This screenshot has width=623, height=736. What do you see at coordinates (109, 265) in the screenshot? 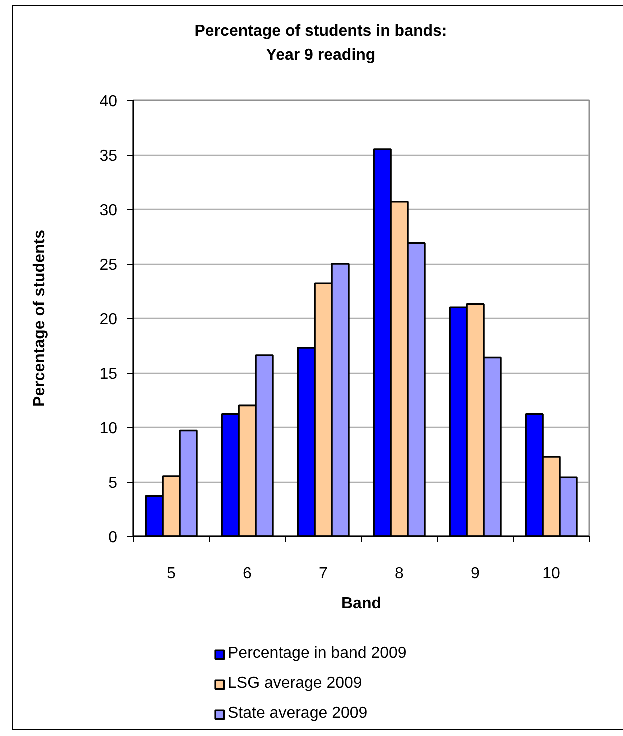
I see `y-tick-label: 25` at bounding box center [109, 265].